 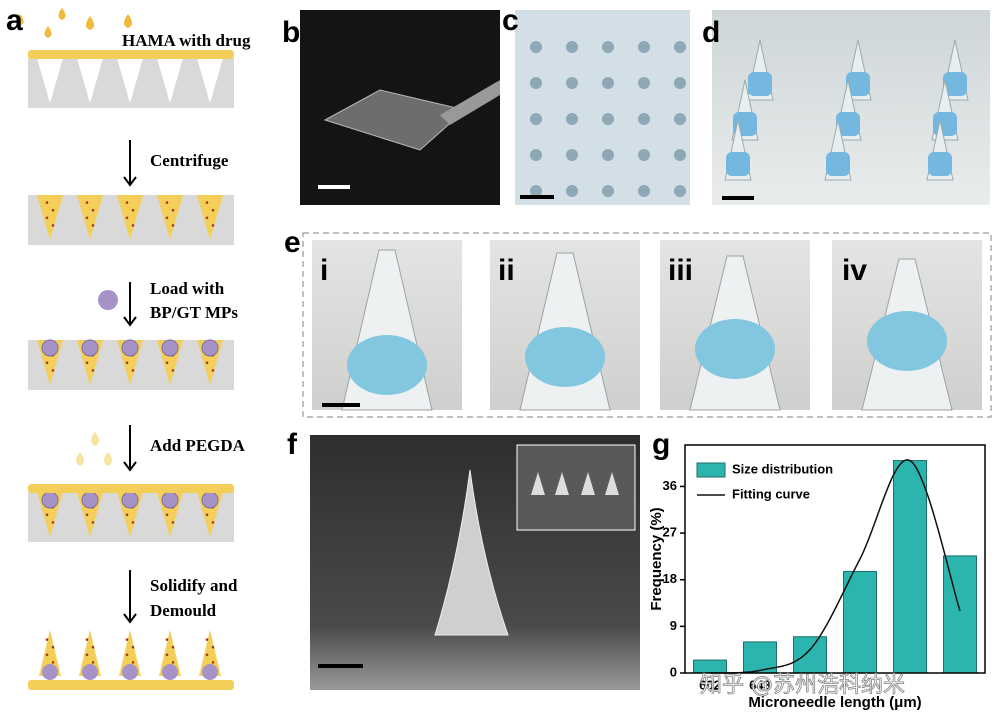 What do you see at coordinates (506, 270) in the screenshot?
I see `sub-label: ii` at bounding box center [506, 270].